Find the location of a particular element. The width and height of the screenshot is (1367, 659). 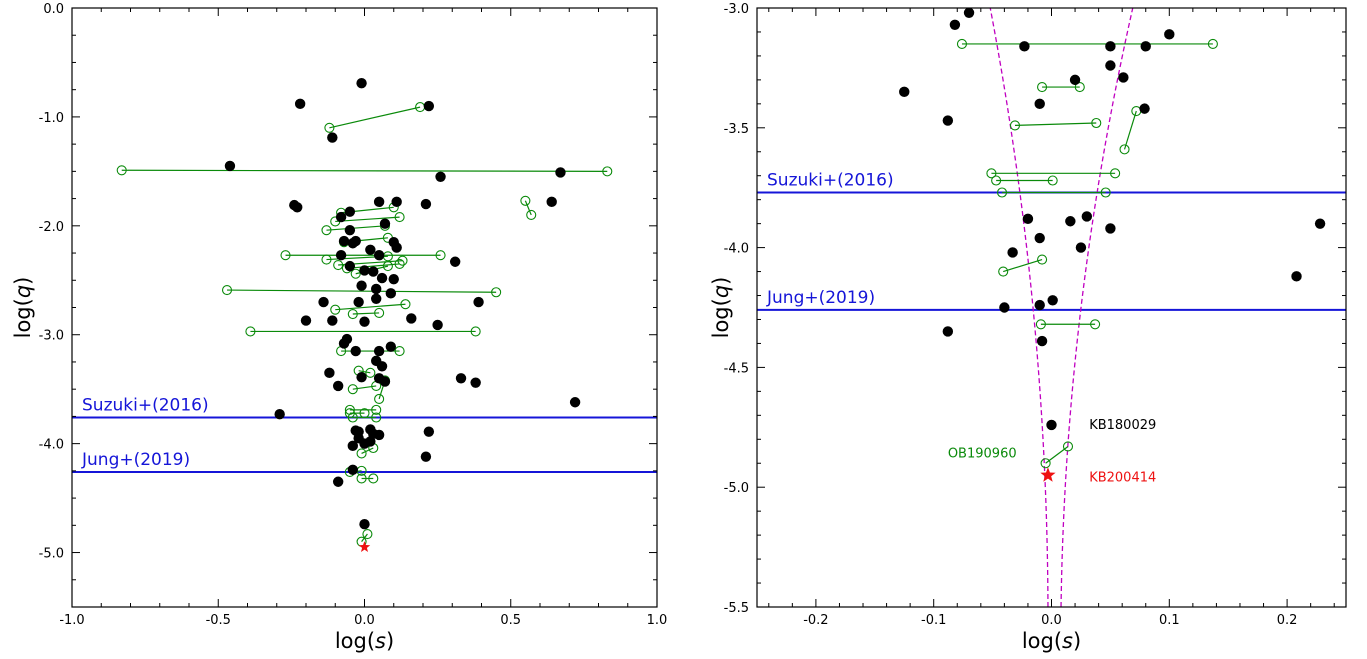

event-annotation: OB190960 is located at coordinates (982, 454).